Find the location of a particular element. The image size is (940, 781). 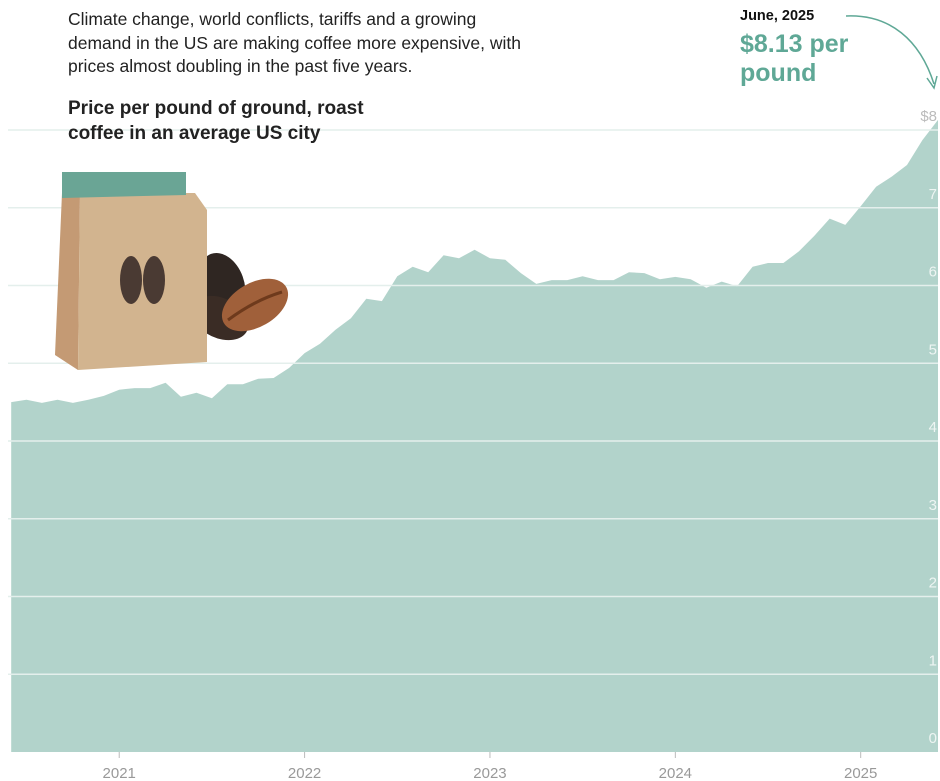

annotation-date: June, 2025 is located at coordinates (777, 16).